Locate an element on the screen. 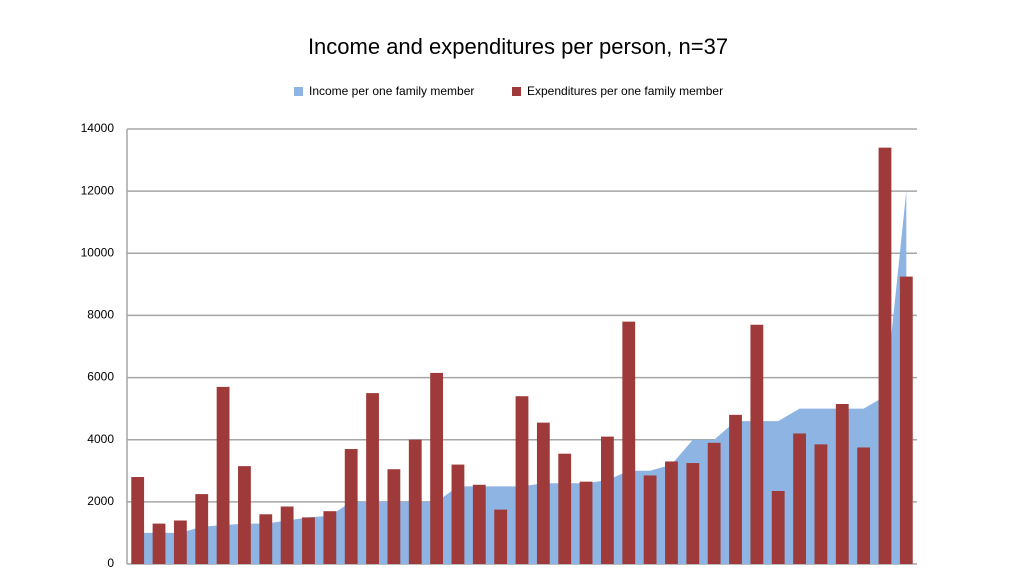  y-tick-label: 4000 is located at coordinates (100, 439).